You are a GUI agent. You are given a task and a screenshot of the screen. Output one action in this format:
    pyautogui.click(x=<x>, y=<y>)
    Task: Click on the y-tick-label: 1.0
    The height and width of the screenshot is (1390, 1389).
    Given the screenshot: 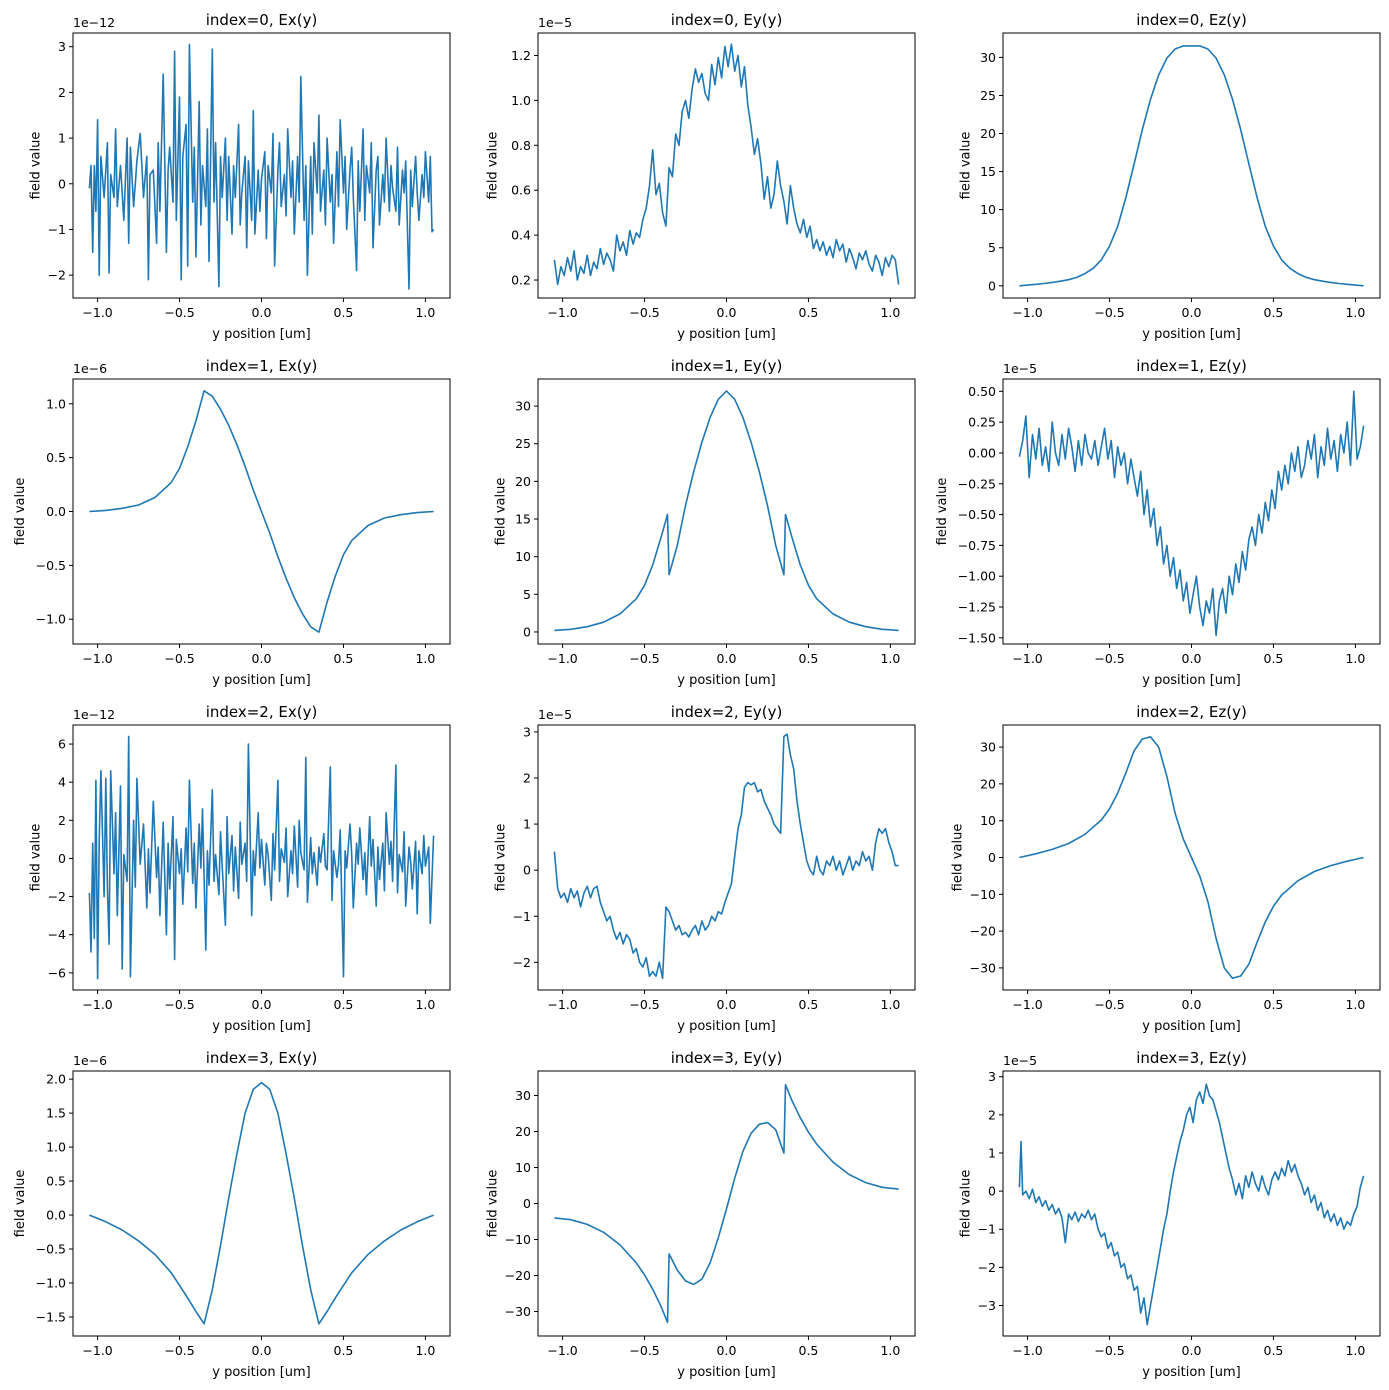 What is the action you would take?
    pyautogui.click(x=56, y=403)
    